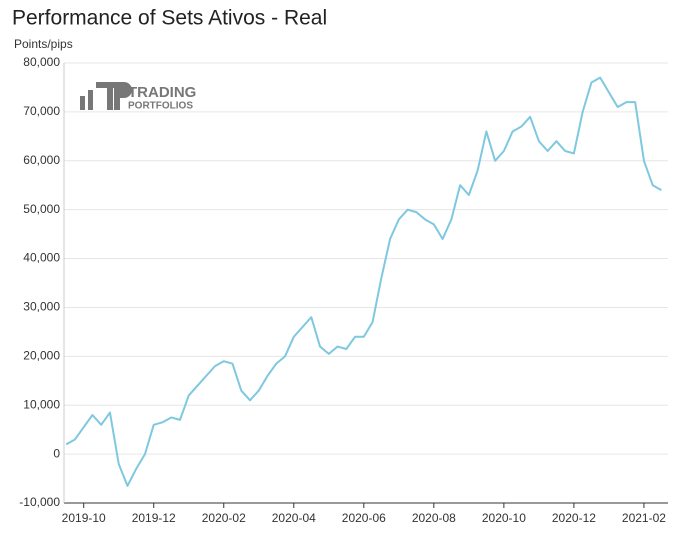 Image resolution: width=689 pixels, height=533 pixels. What do you see at coordinates (41, 62) in the screenshot?
I see `y-tick-label: 80,000` at bounding box center [41, 62].